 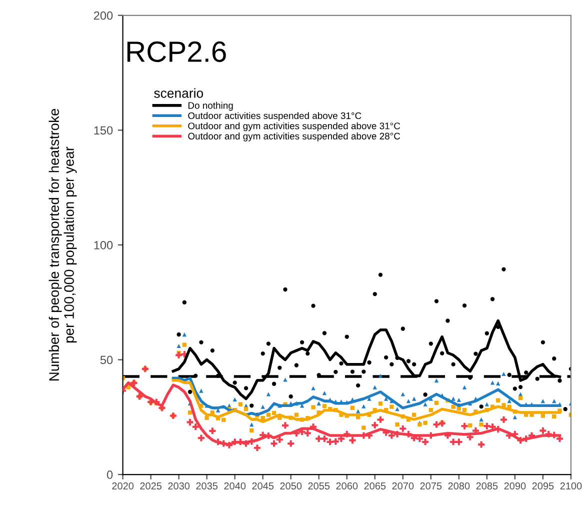 I want to click on legend-label: Outdoor activities suspended above 31°C, so click(x=275, y=116).